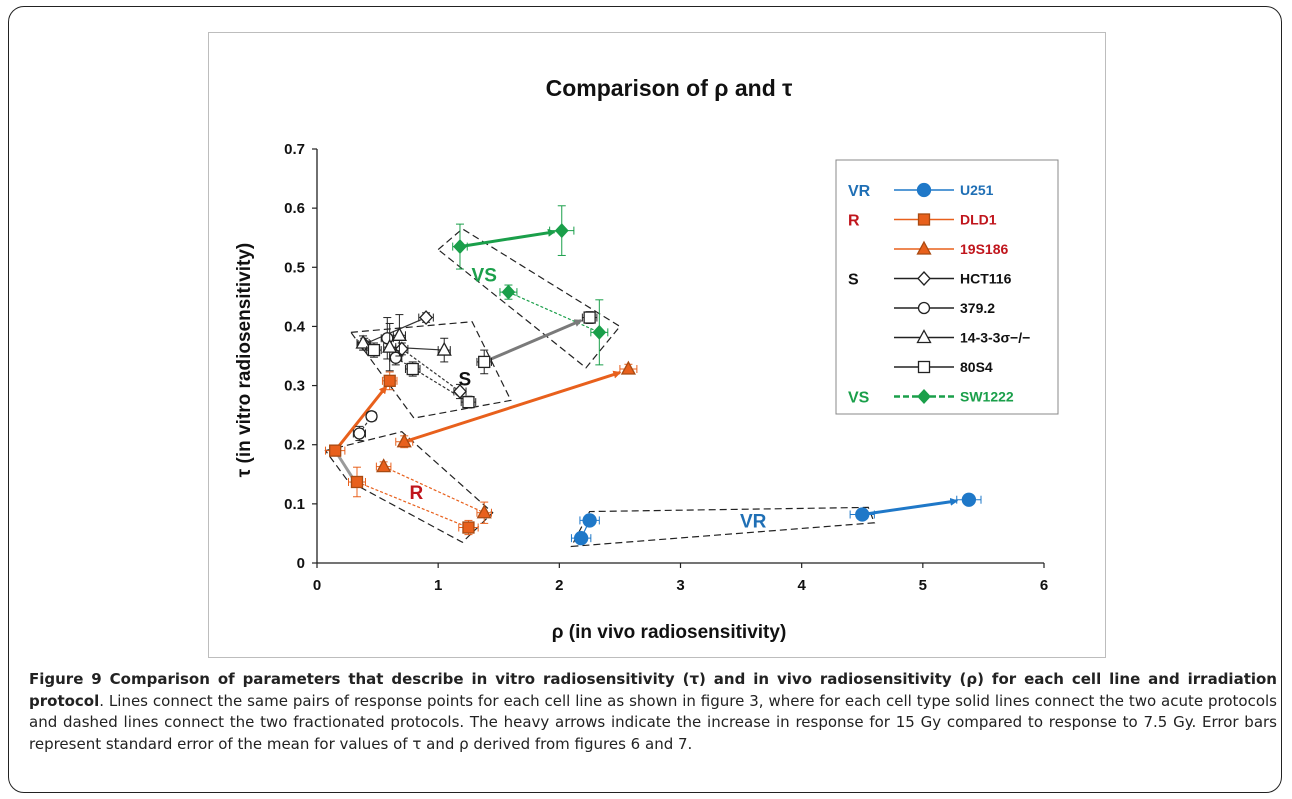 The width and height of the screenshot is (1292, 799). What do you see at coordinates (301, 563) in the screenshot?
I see `y-tick-label: 0` at bounding box center [301, 563].